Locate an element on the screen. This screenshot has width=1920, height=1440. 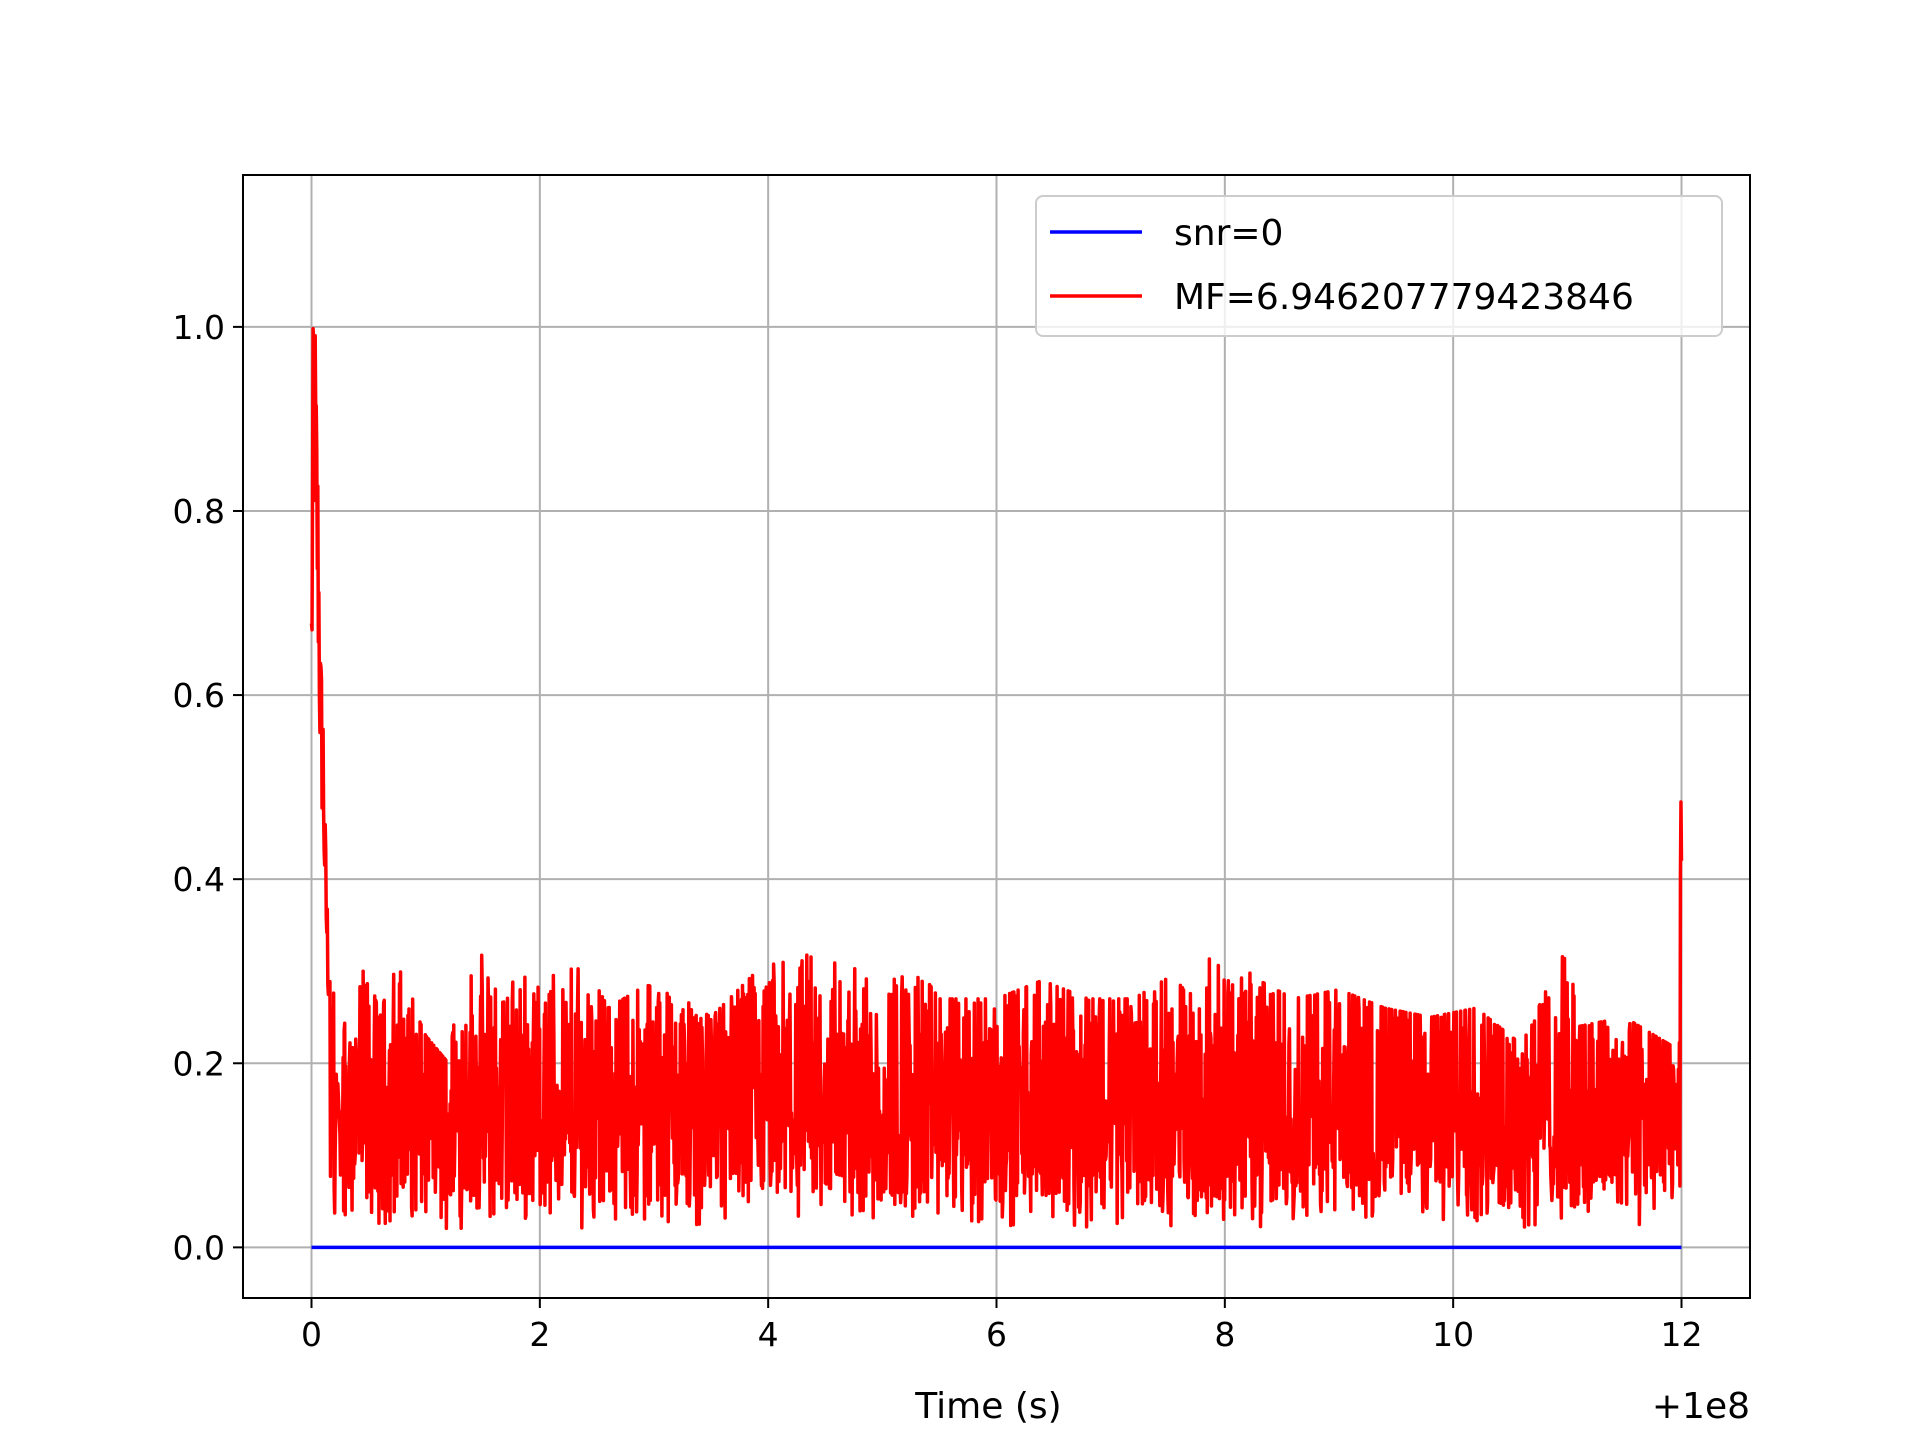
x-tick-label: 6 is located at coordinates (996, 1334).